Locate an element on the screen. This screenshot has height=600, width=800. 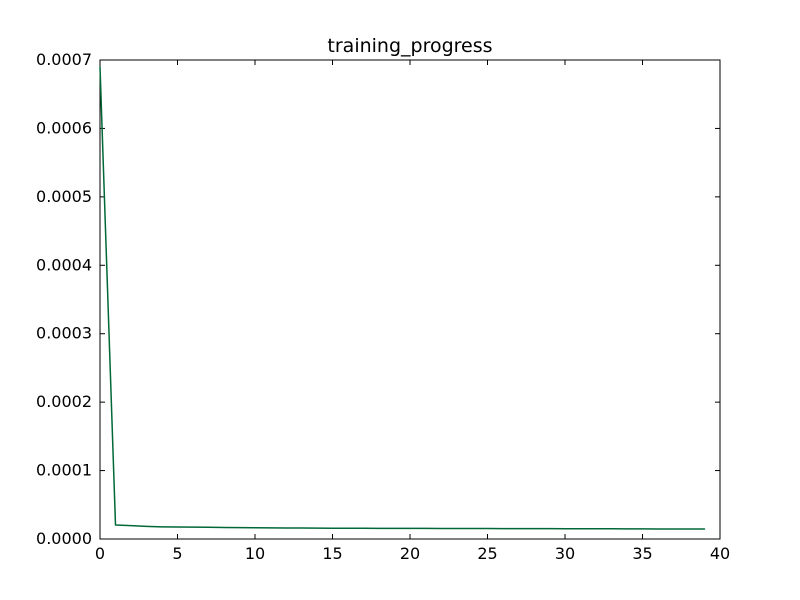
y-tick-label: 0.0005 is located at coordinates (64, 196).